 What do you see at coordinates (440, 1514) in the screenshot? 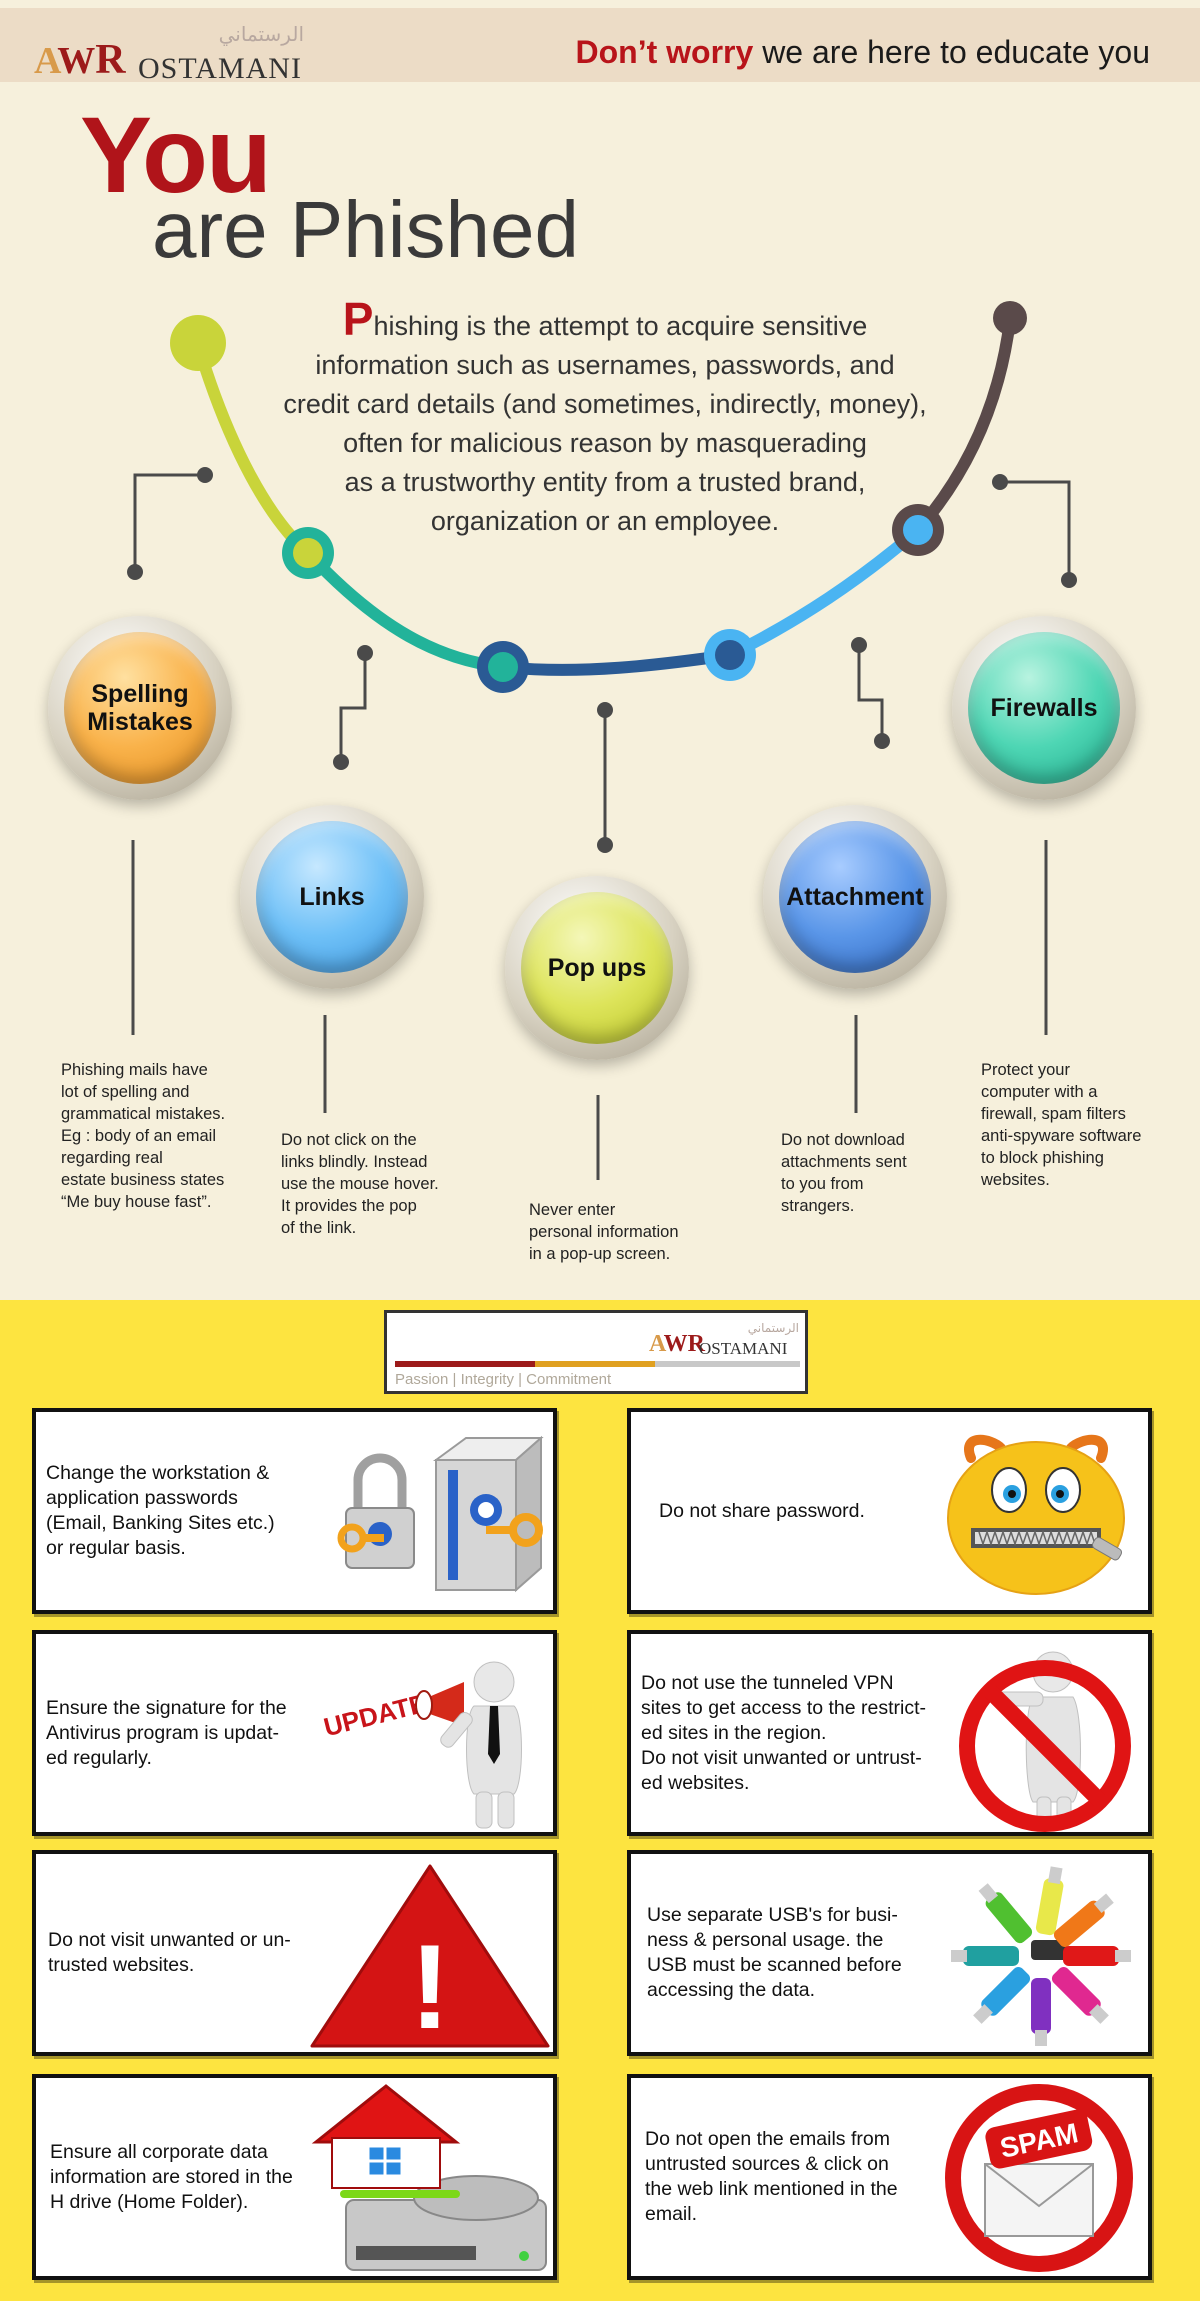
I see `padlock-key-icon` at bounding box center [440, 1514].